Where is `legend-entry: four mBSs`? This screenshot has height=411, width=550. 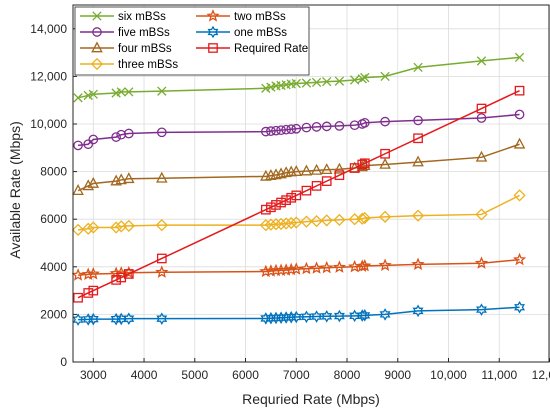 legend-entry: four mBSs is located at coordinates (126, 48).